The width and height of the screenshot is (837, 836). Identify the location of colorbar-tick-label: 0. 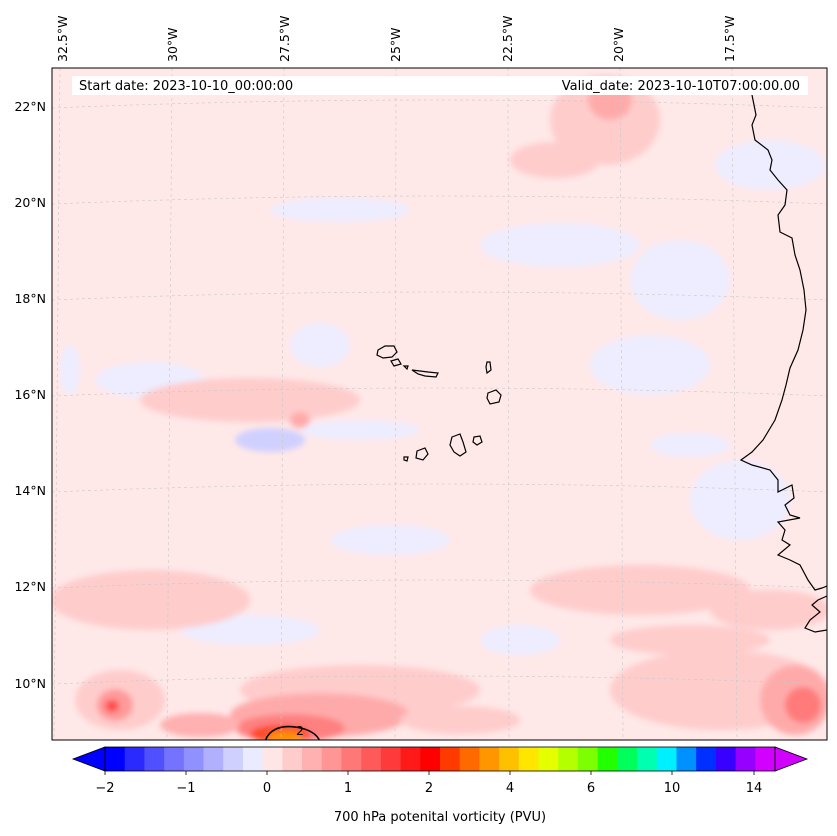
(267, 788).